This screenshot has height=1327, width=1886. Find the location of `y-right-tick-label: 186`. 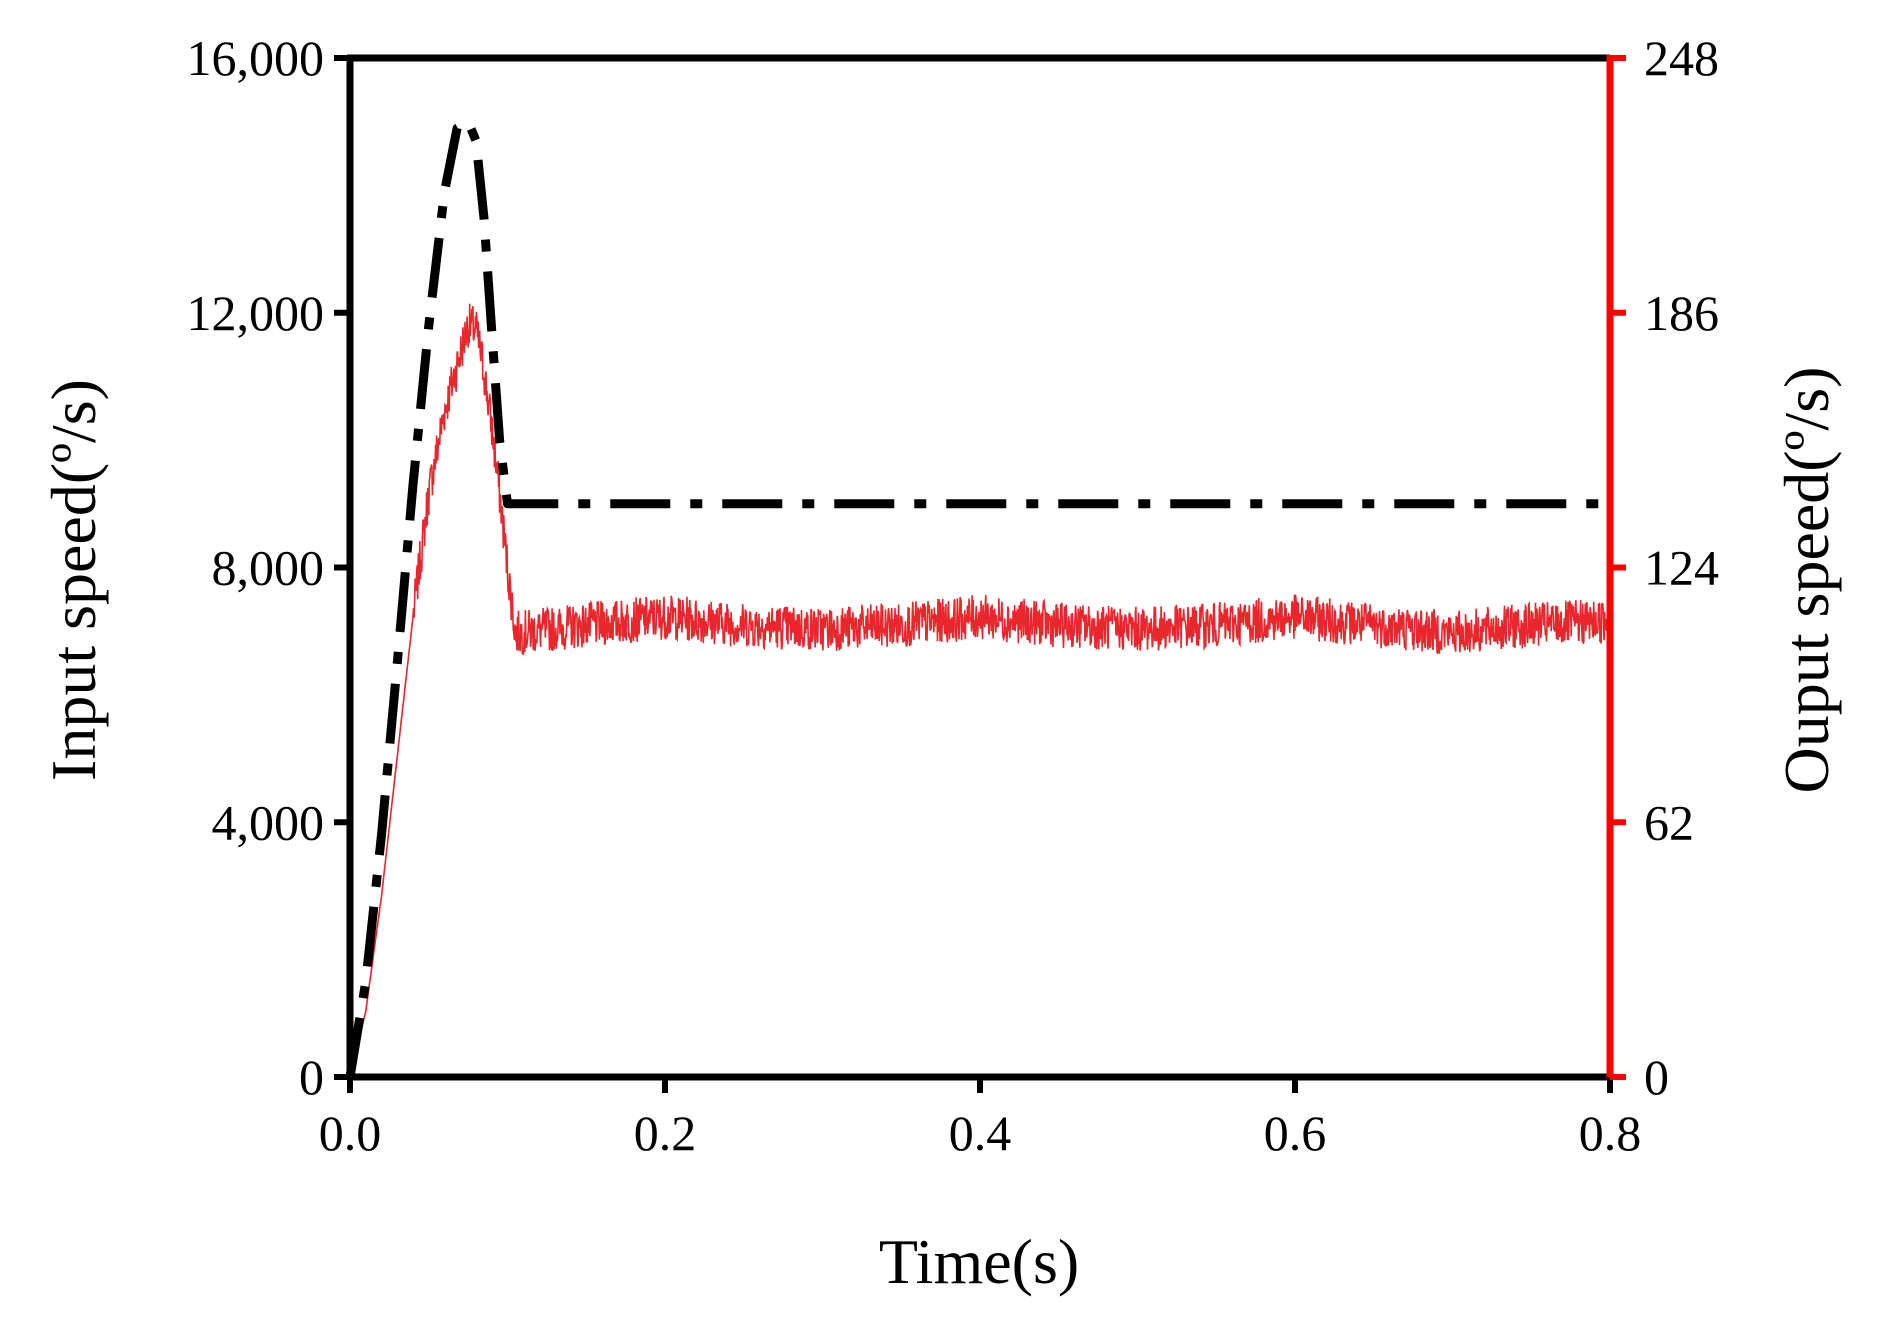

y-right-tick-label: 186 is located at coordinates (1681, 313).